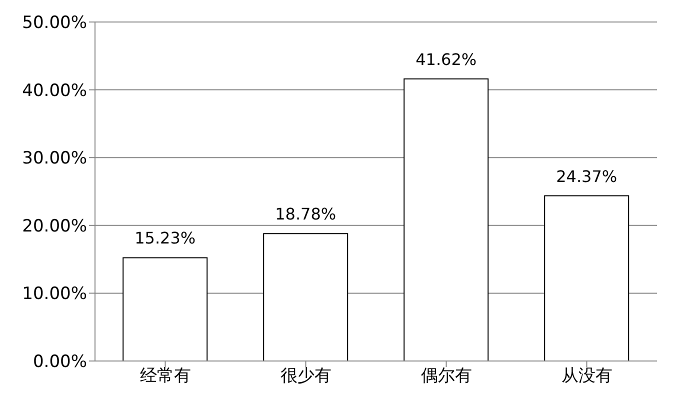 Image resolution: width=679 pixels, height=415 pixels. Describe the element at coordinates (54, 226) in the screenshot. I see `y-tick-label: 20.00%` at that location.